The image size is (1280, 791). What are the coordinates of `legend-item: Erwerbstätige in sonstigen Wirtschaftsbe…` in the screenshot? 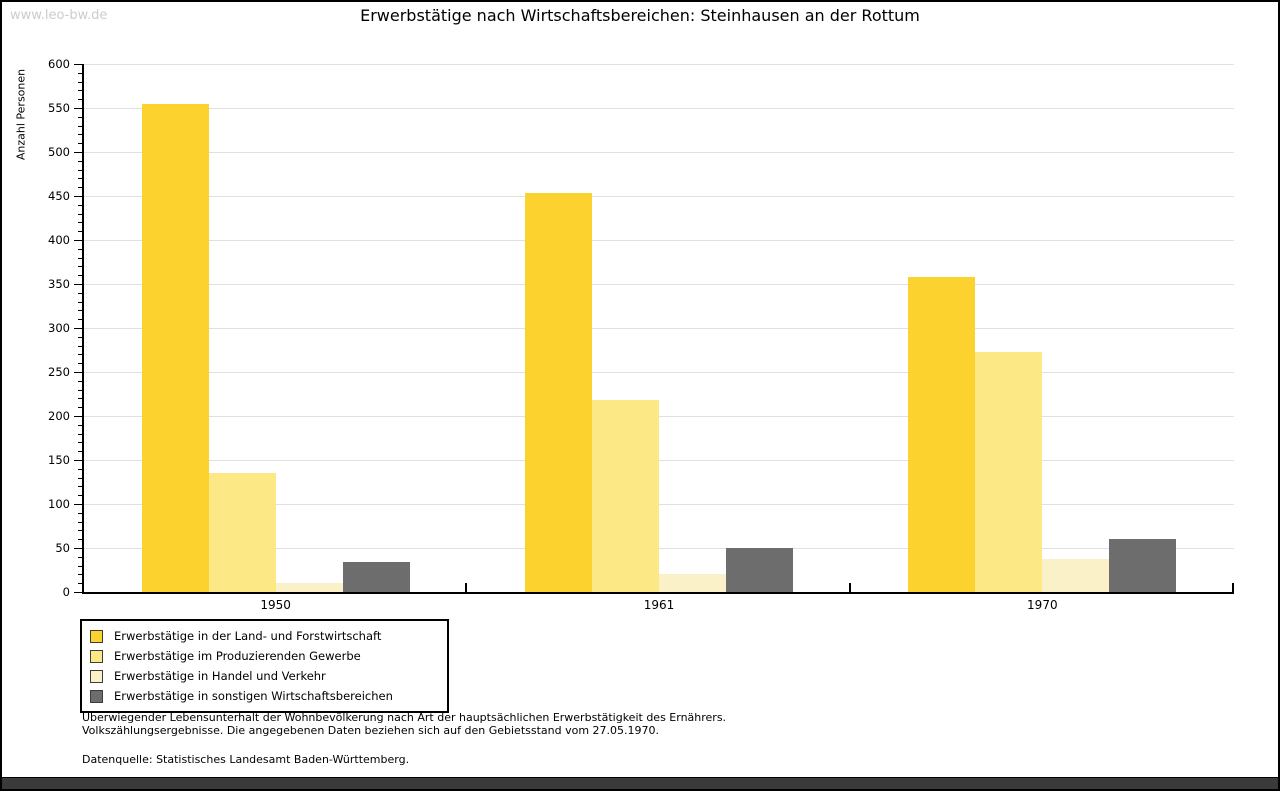 It's located at (268, 696).